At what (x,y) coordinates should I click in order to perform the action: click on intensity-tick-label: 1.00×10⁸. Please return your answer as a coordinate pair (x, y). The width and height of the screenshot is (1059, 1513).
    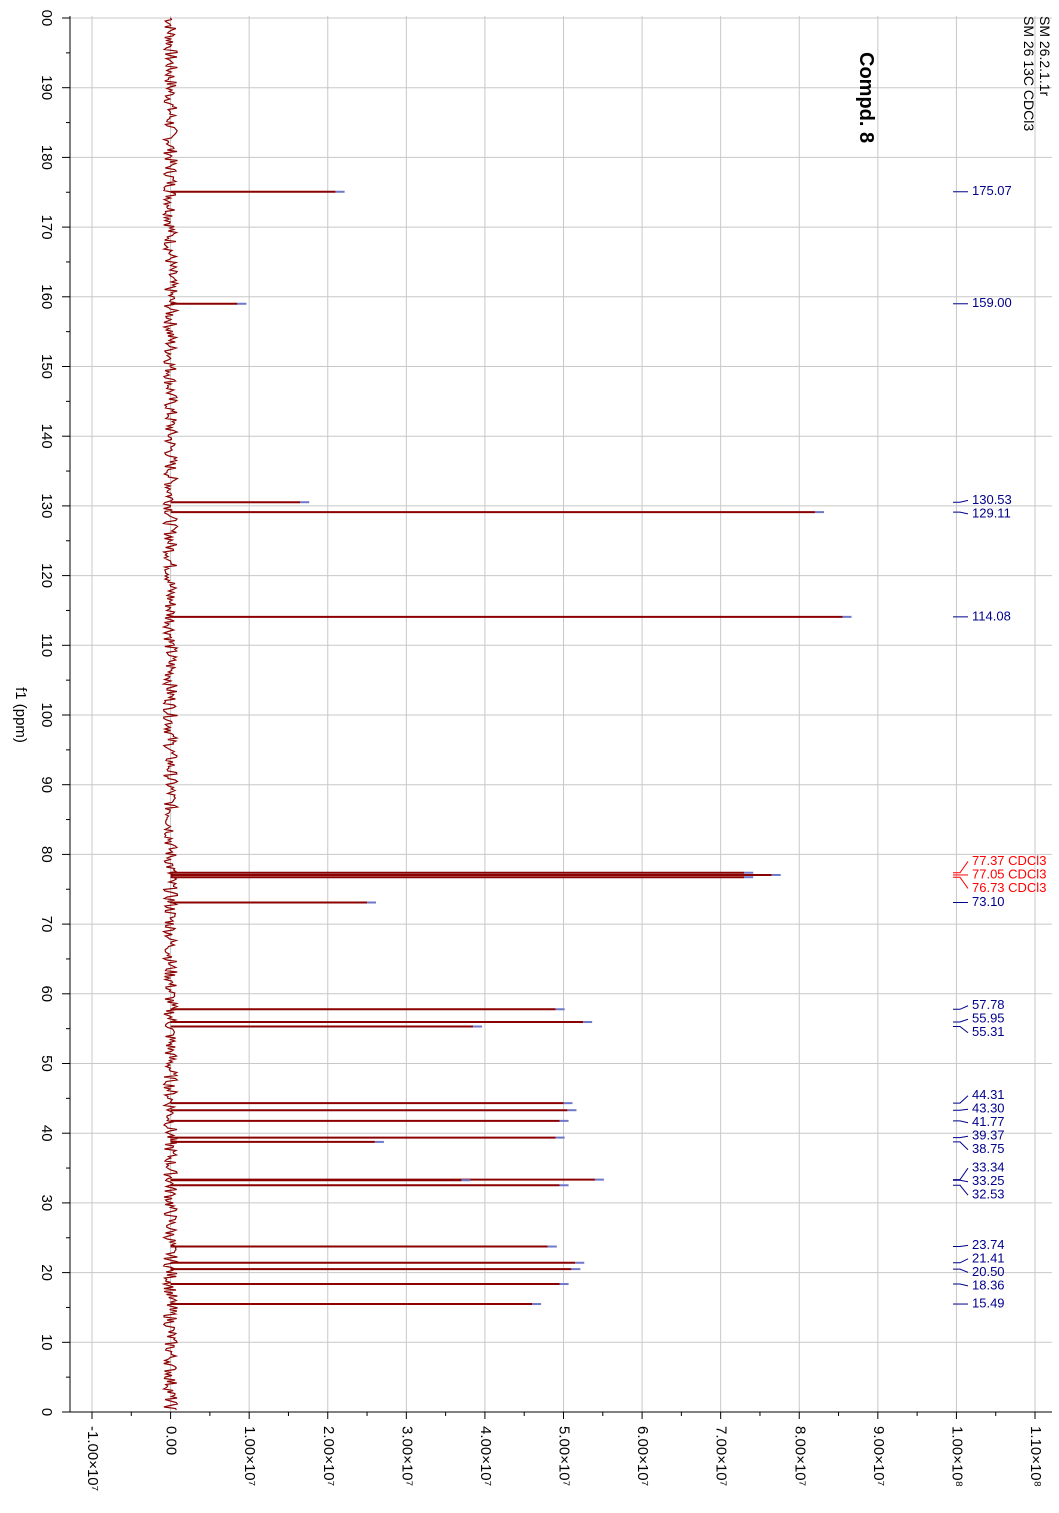
    Looking at the image, I should click on (956, 1456).